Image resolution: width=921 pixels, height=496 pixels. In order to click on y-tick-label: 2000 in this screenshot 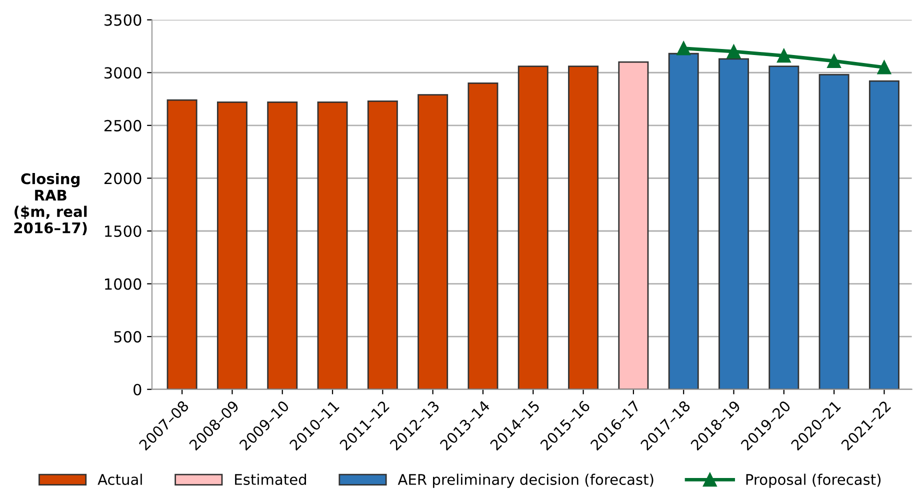, I will do `click(123, 178)`.